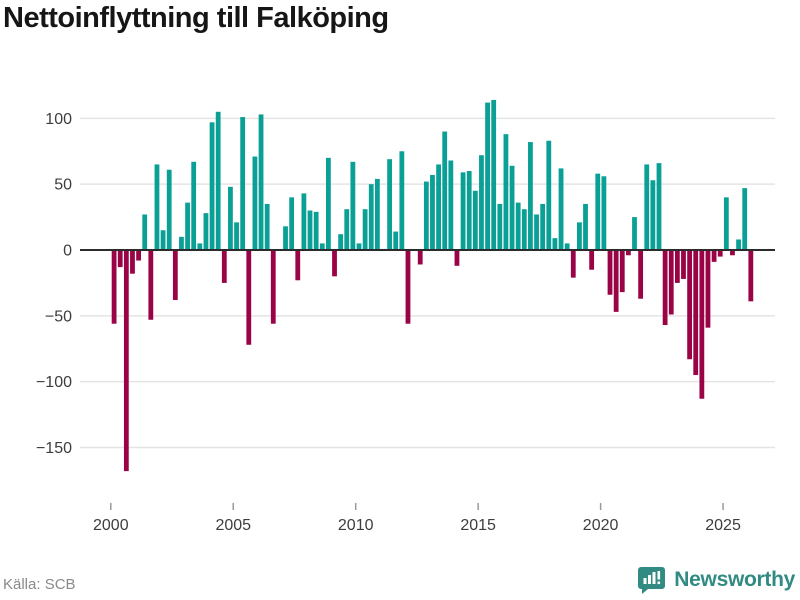 This screenshot has height=600, width=800. I want to click on bar-2021-Q2, so click(634, 233).